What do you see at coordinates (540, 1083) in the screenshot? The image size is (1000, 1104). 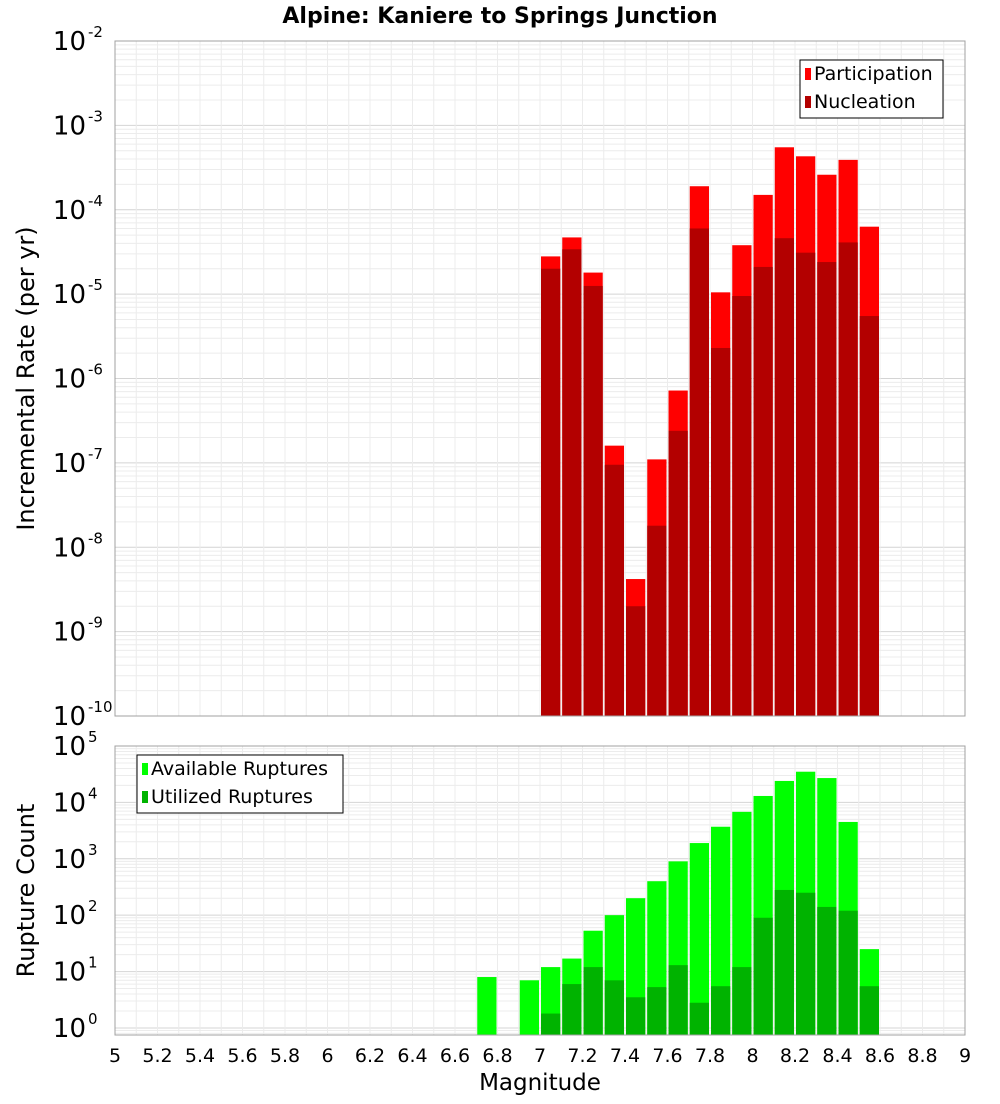 I see `x-axis-label: Magnitude` at bounding box center [540, 1083].